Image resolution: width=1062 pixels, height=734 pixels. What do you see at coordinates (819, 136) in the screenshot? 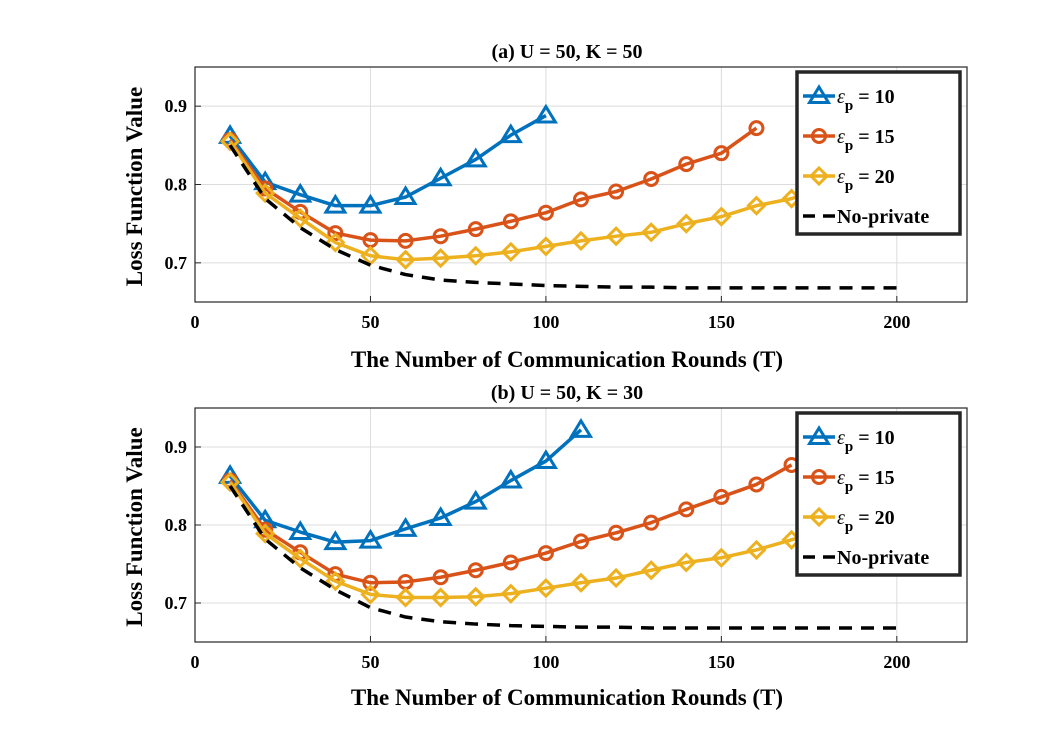
I see `chart-a-legend-entry-2-marker` at bounding box center [819, 136].